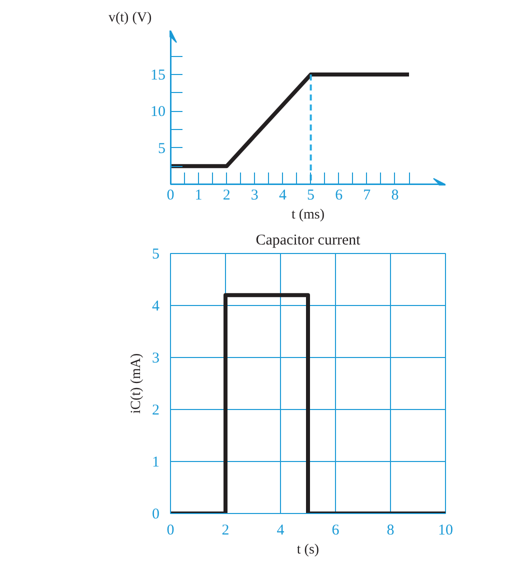  Describe the element at coordinates (156, 306) in the screenshot. I see `y-tick-label: 4` at that location.